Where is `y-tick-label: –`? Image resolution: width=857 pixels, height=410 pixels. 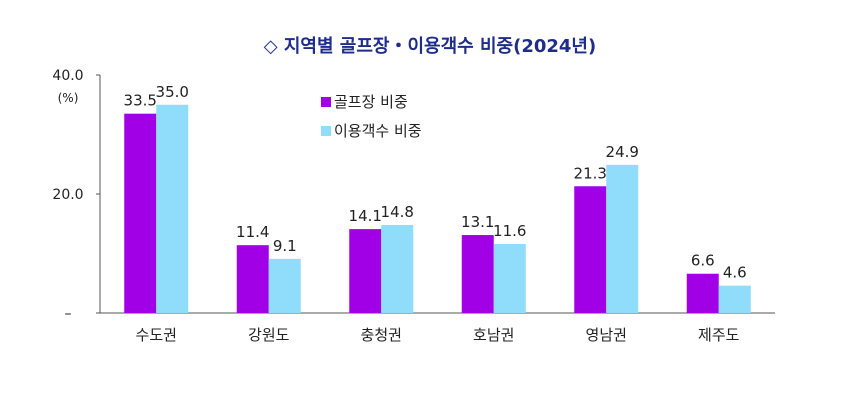 y-tick-label: – is located at coordinates (68, 314).